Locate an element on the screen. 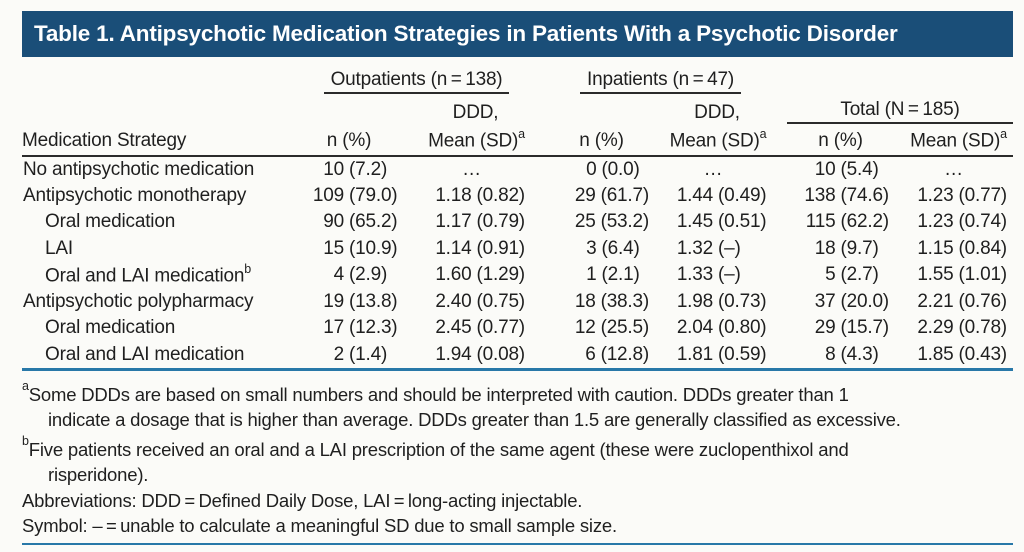 This screenshot has height=552, width=1024. column-header-n-total: n (%) is located at coordinates (835, 140).